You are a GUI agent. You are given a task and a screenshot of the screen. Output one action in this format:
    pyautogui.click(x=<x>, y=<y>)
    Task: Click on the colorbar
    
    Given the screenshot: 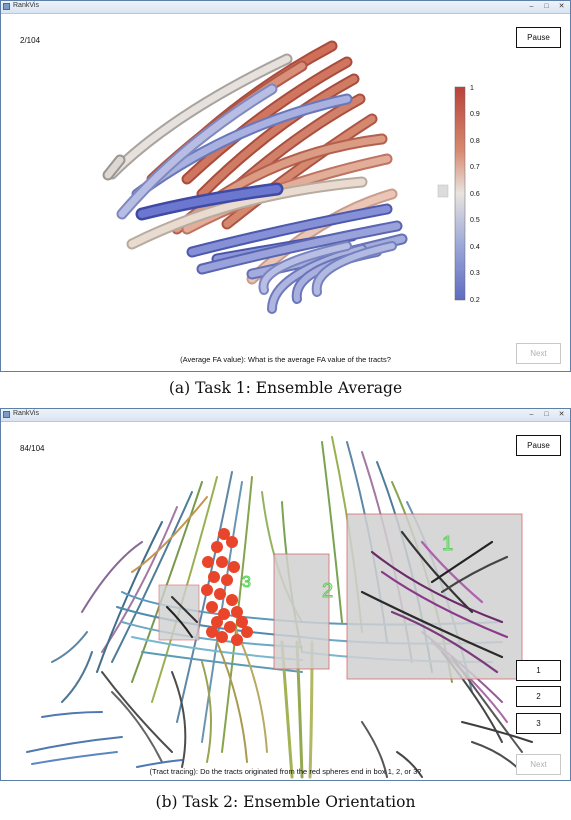 What is the action you would take?
    pyautogui.click(x=460, y=193)
    